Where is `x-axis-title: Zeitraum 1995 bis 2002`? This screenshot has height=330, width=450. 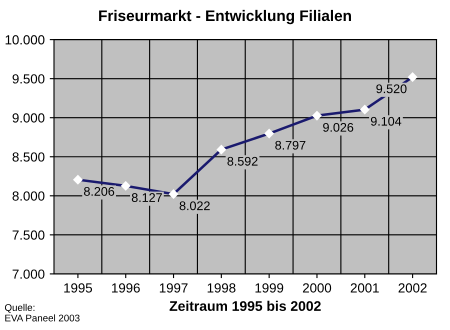
x-axis-title: Zeitraum 1995 bis 2002 is located at coordinates (245, 305).